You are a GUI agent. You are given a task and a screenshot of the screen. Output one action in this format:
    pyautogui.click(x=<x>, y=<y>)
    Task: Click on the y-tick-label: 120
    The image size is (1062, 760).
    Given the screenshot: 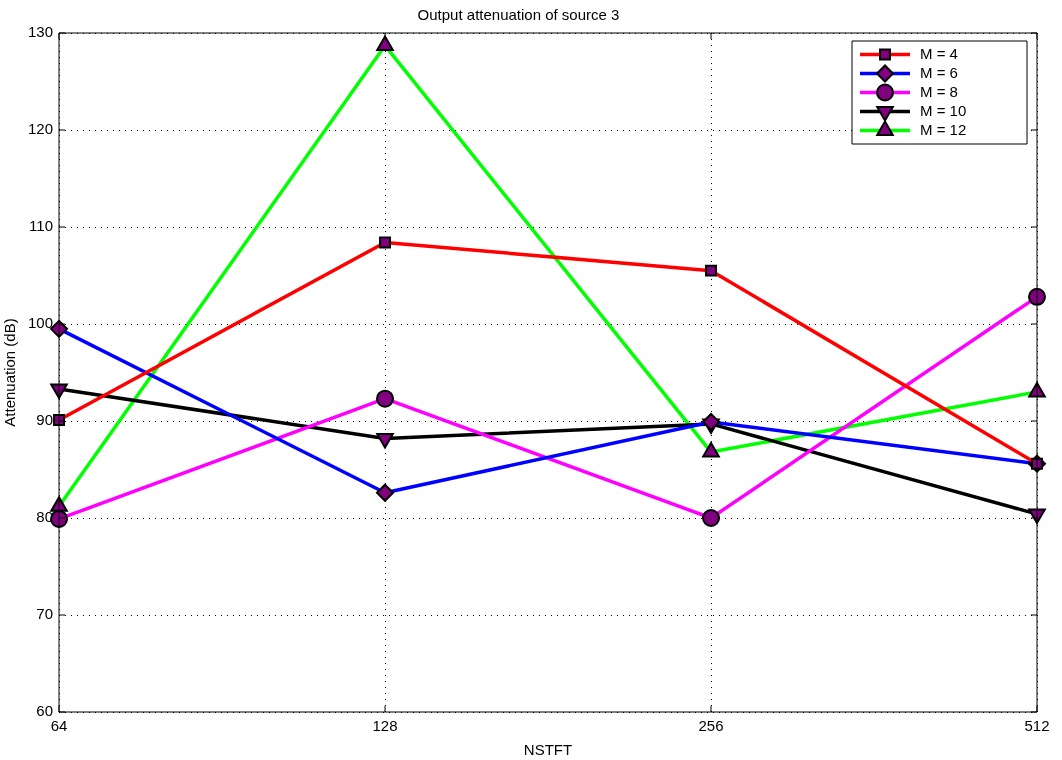 What is the action you would take?
    pyautogui.click(x=41, y=129)
    